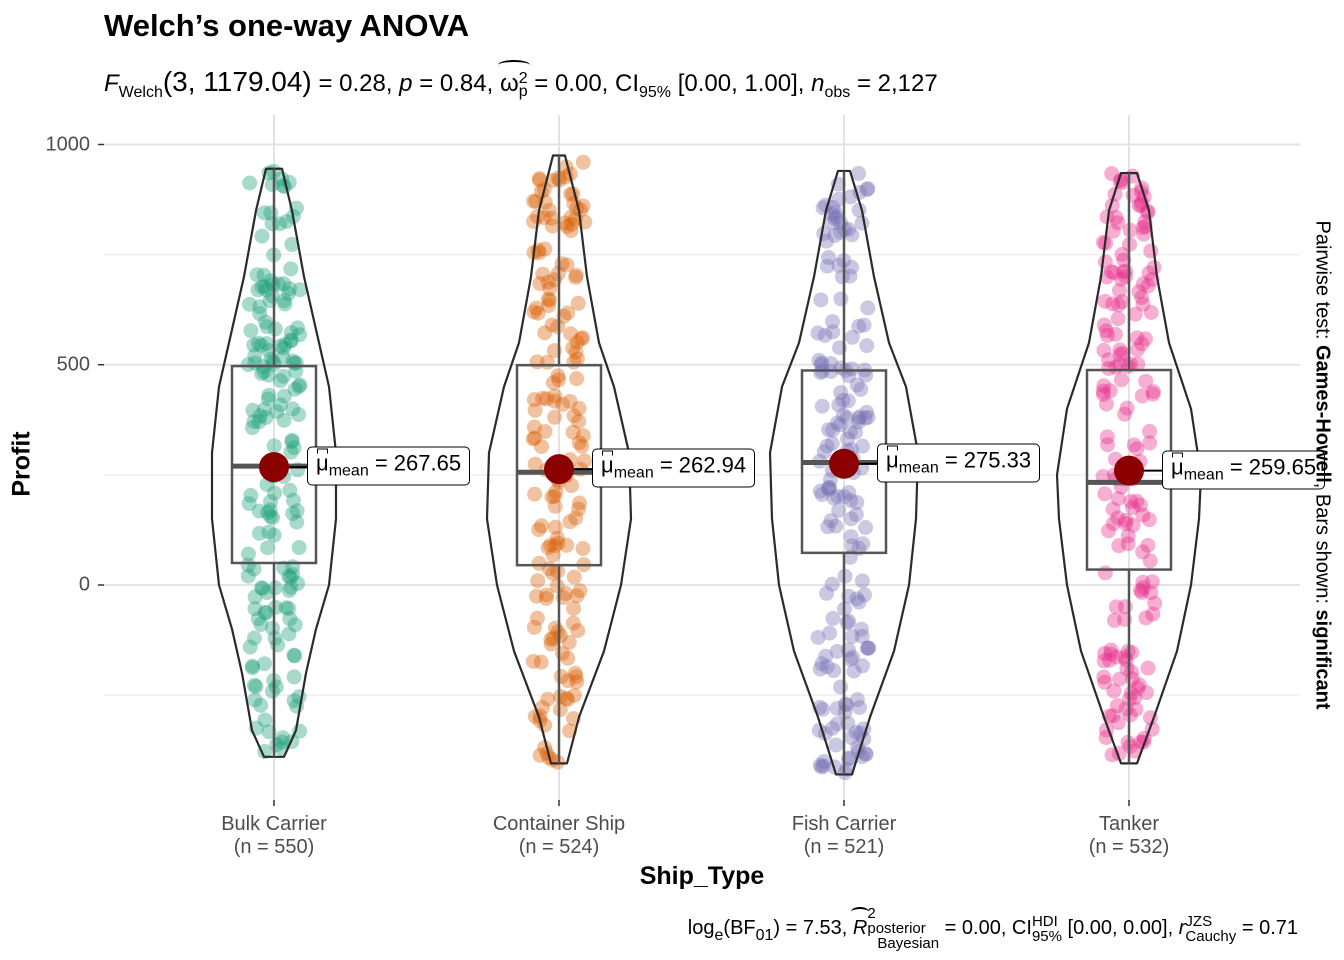  Describe the element at coordinates (1120, 927) in the screenshot. I see `ci-bayes-value: [0.00, 0.00],` at that location.